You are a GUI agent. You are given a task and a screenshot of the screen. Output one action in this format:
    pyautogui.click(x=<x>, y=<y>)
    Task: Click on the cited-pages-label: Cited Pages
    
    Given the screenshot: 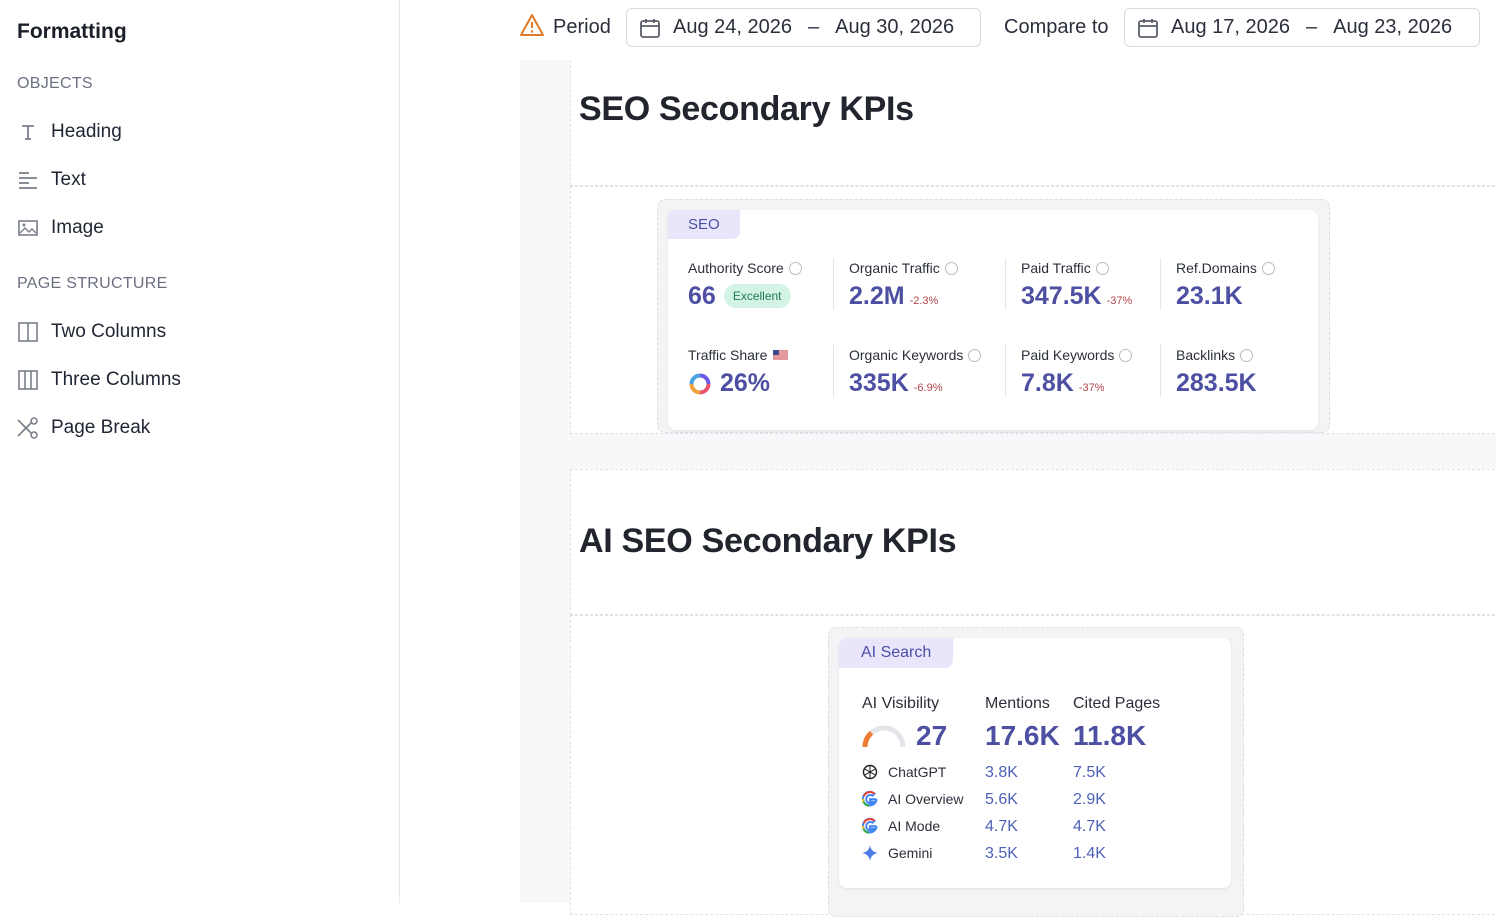 What is the action you would take?
    pyautogui.click(x=1117, y=703)
    